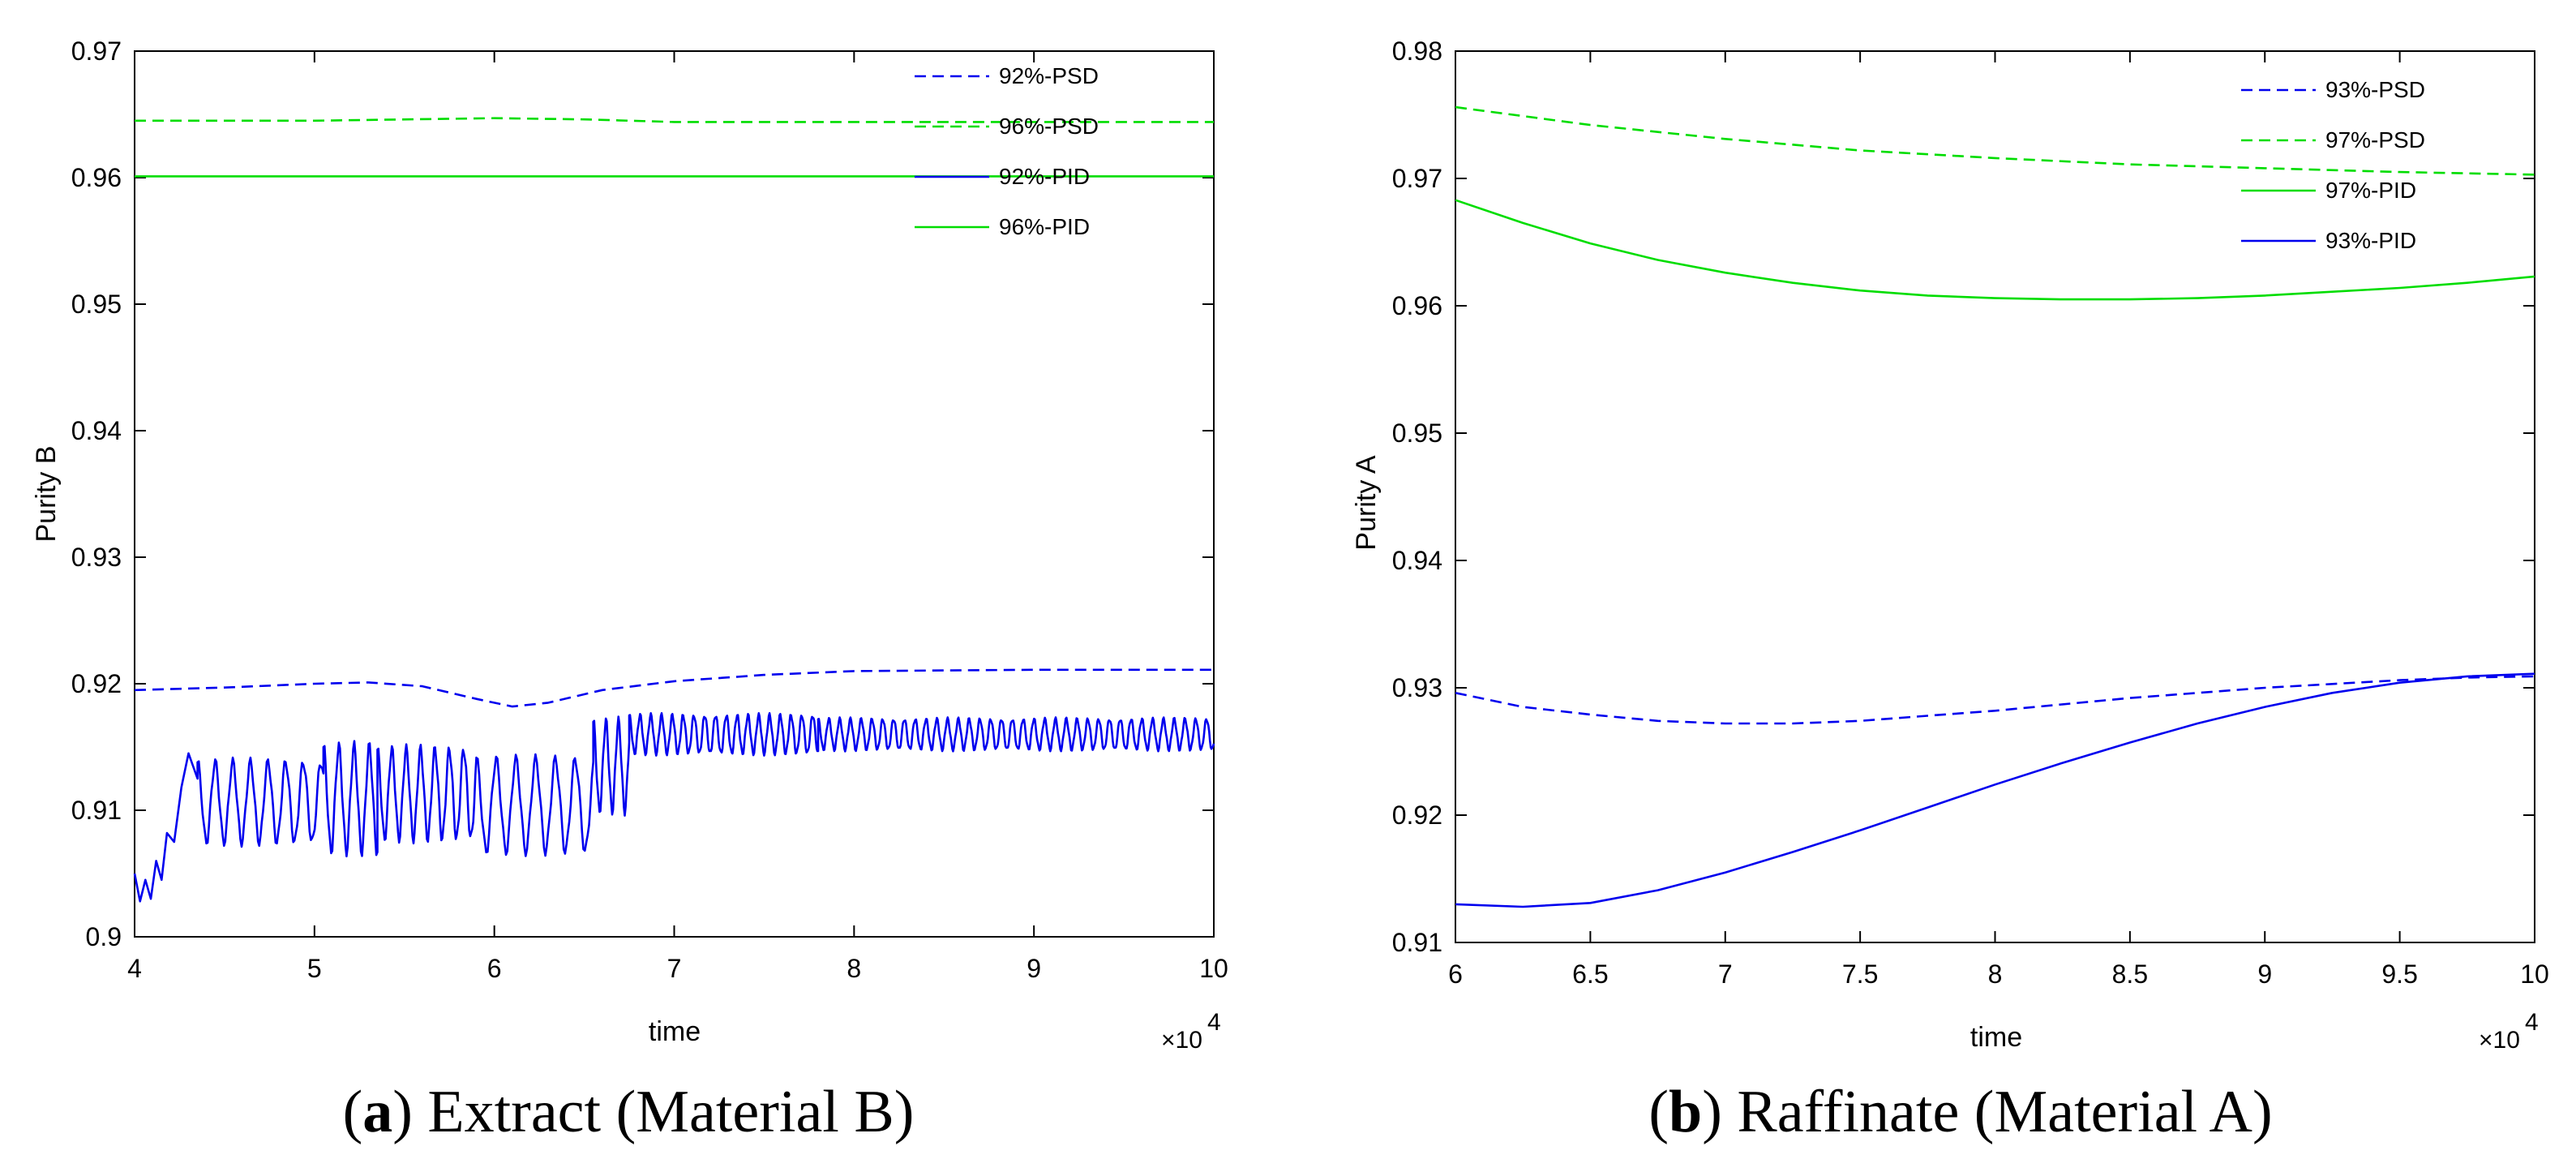  What do you see at coordinates (1049, 126) in the screenshot?
I see `legend-label-a-1: 96%-PSD` at bounding box center [1049, 126].